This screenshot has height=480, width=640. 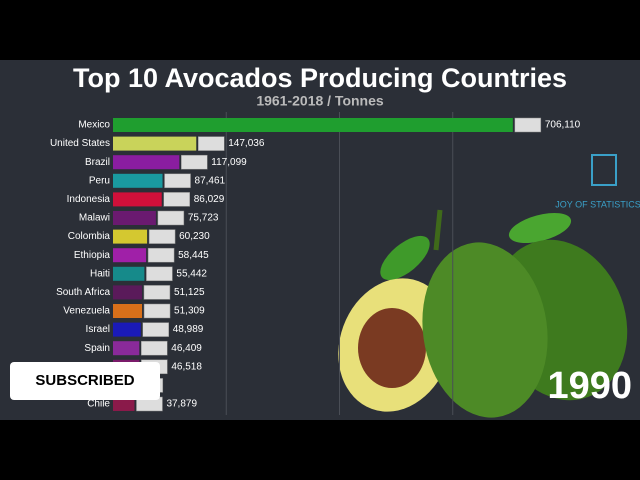 I want to click on avocado, so click(x=485, y=330).